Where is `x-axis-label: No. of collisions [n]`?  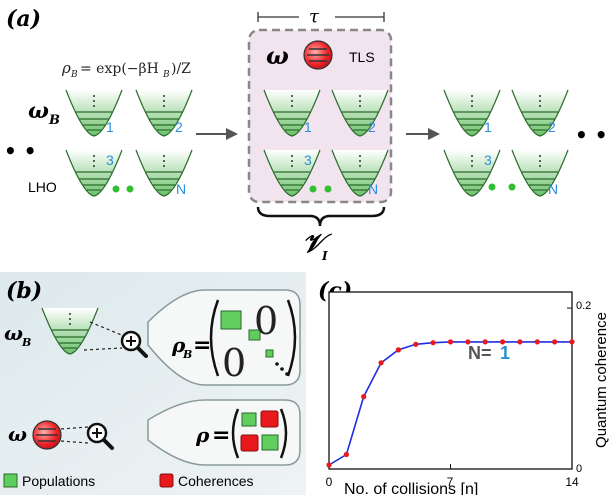 x-axis-label: No. of collisions [n] is located at coordinates (411, 488).